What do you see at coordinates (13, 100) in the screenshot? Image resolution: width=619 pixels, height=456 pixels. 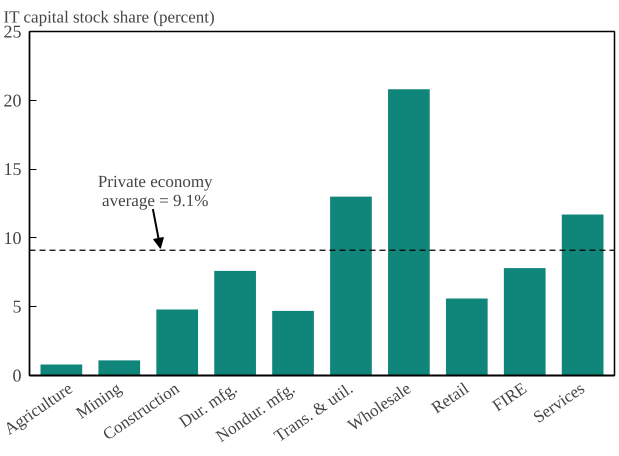 I see `y-tick-label: 20` at bounding box center [13, 100].